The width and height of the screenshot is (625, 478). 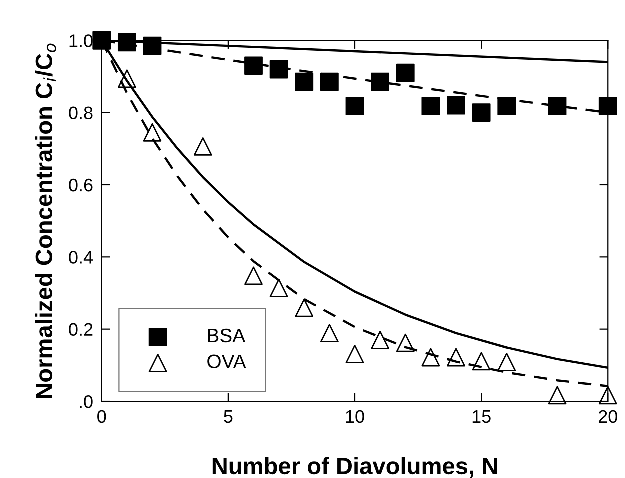 I want to click on x-tick-label: 0, so click(x=102, y=417).